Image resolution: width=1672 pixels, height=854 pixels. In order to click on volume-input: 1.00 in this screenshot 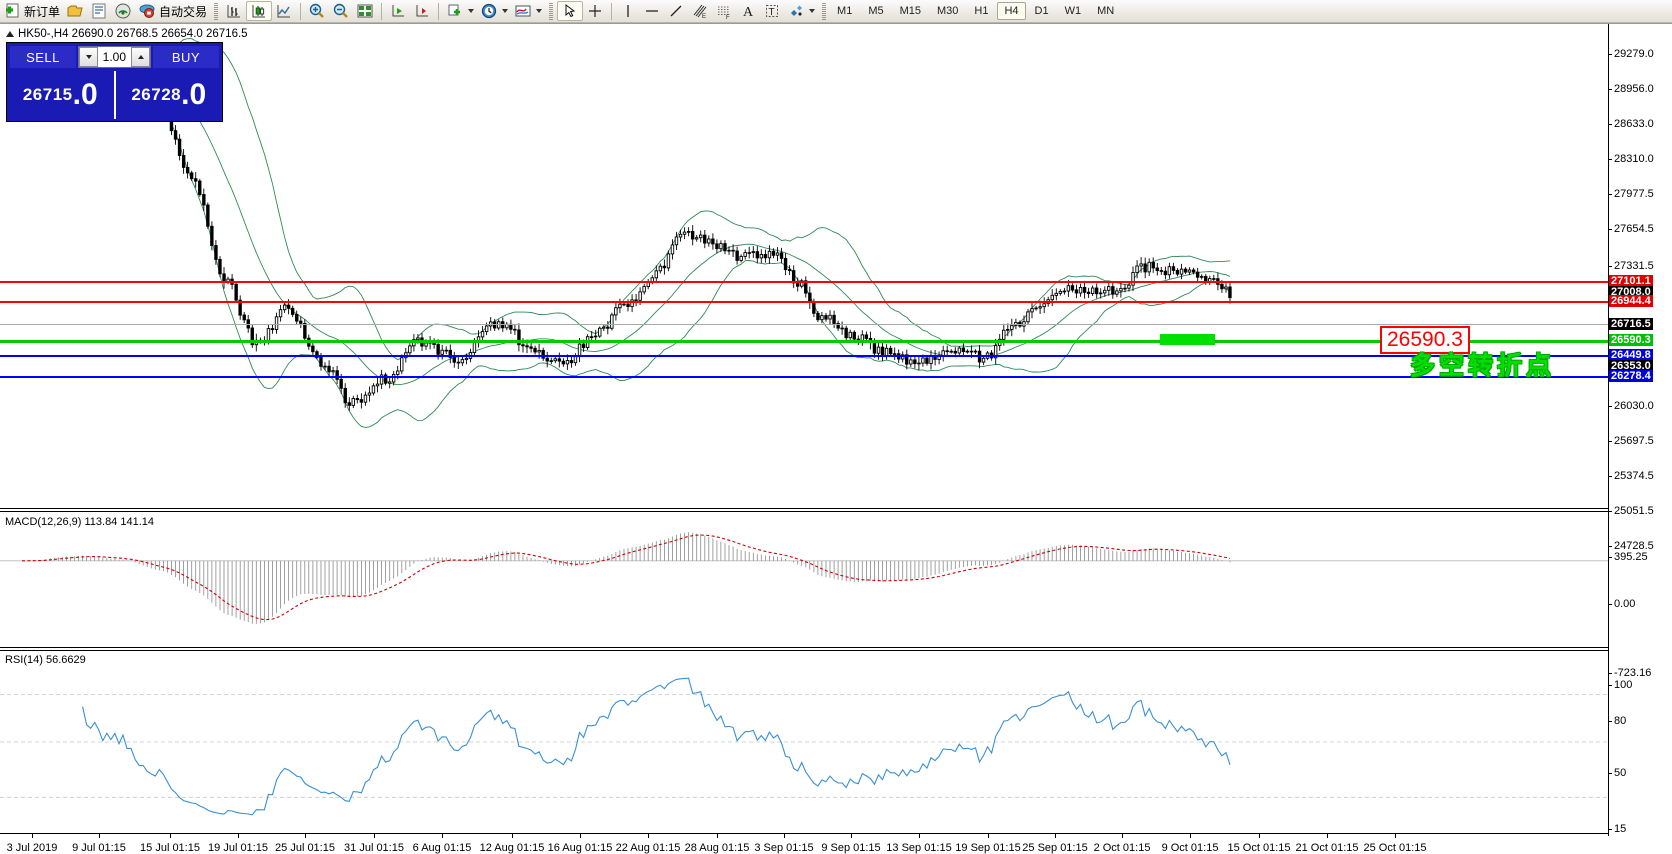, I will do `click(114, 57)`.